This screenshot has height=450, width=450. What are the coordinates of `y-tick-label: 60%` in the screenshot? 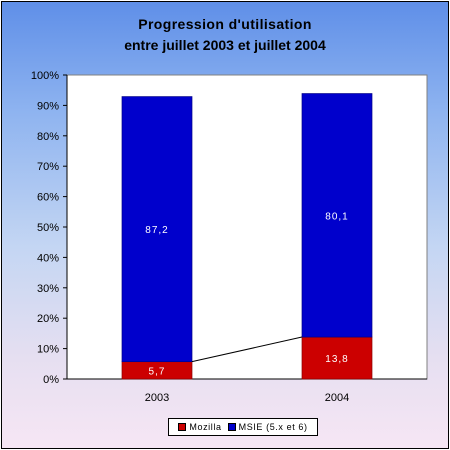 It's located at (48, 198).